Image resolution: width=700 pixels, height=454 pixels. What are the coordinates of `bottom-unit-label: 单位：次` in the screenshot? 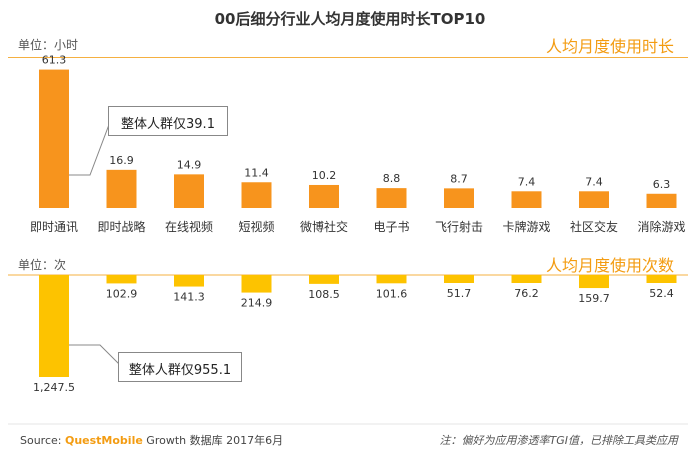 It's located at (42, 265).